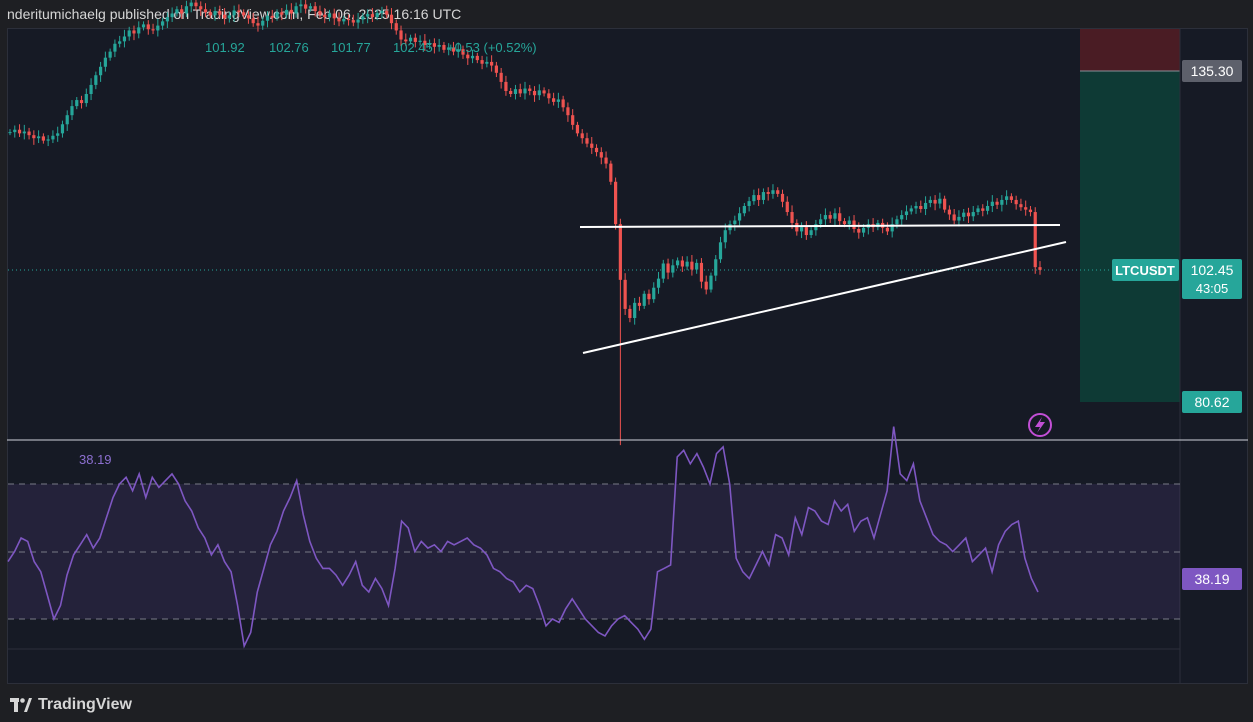  Describe the element at coordinates (1130, 236) in the screenshot. I see `profit-zone` at that location.